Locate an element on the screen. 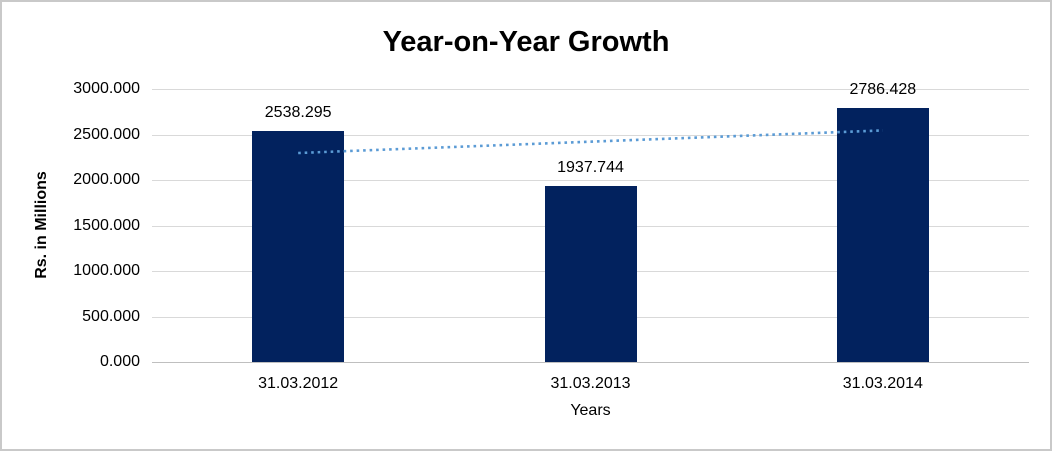 This screenshot has width=1052, height=451. y-tick-label: 2000.000 is located at coordinates (106, 179).